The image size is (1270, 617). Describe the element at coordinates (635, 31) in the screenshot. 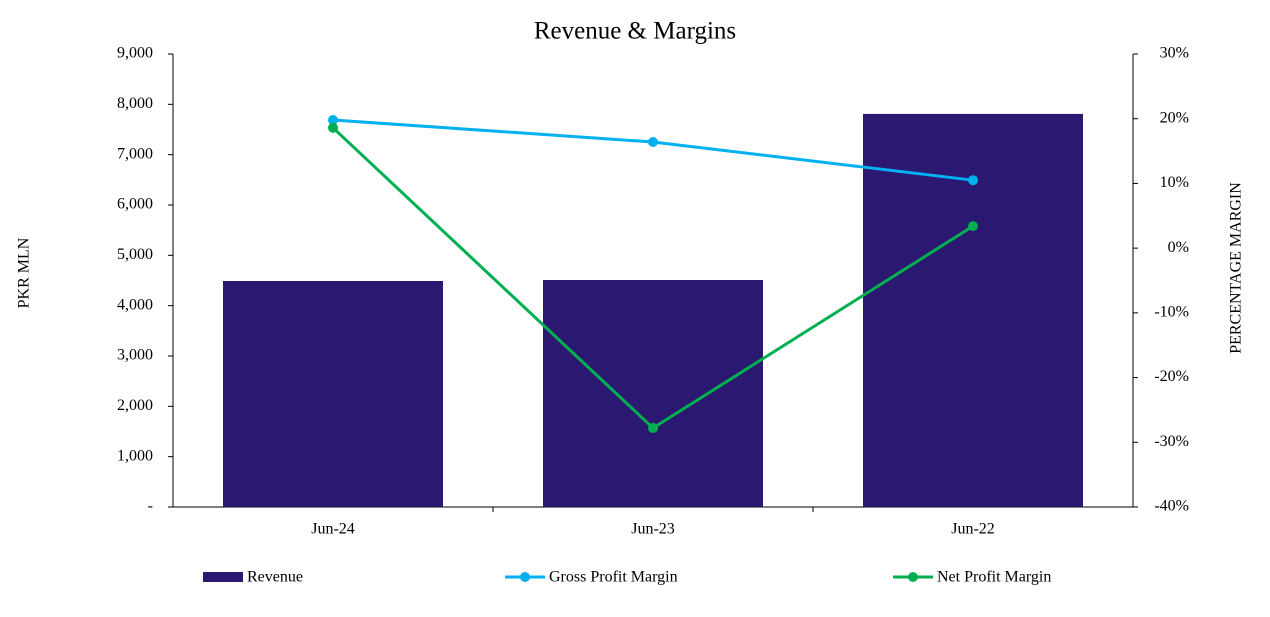

I see `chart-title: Revenue & Margins` at that location.